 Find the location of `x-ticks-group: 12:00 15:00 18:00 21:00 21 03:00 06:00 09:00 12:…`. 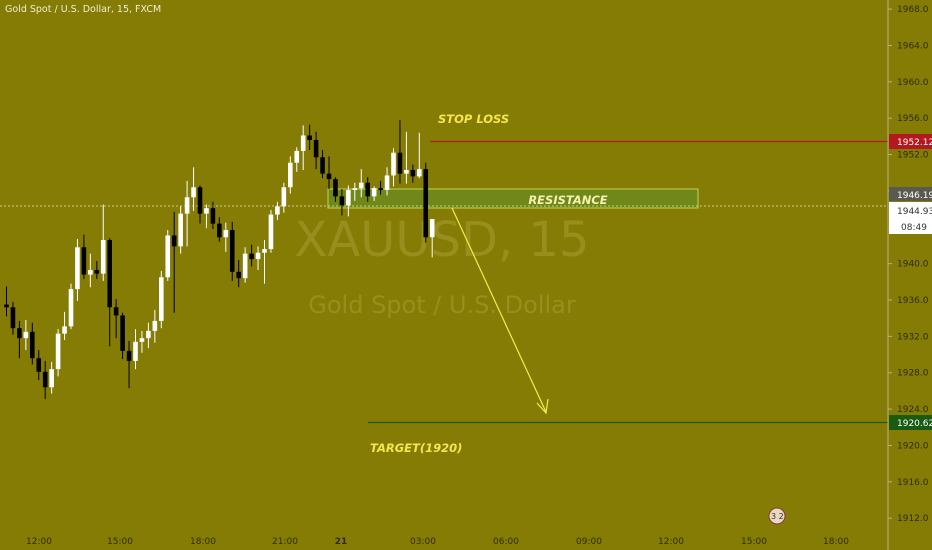

x-ticks-group: 12:00 15:00 18:00 21:00 21 03:00 06:00 09:00 12:… is located at coordinates (437, 542).